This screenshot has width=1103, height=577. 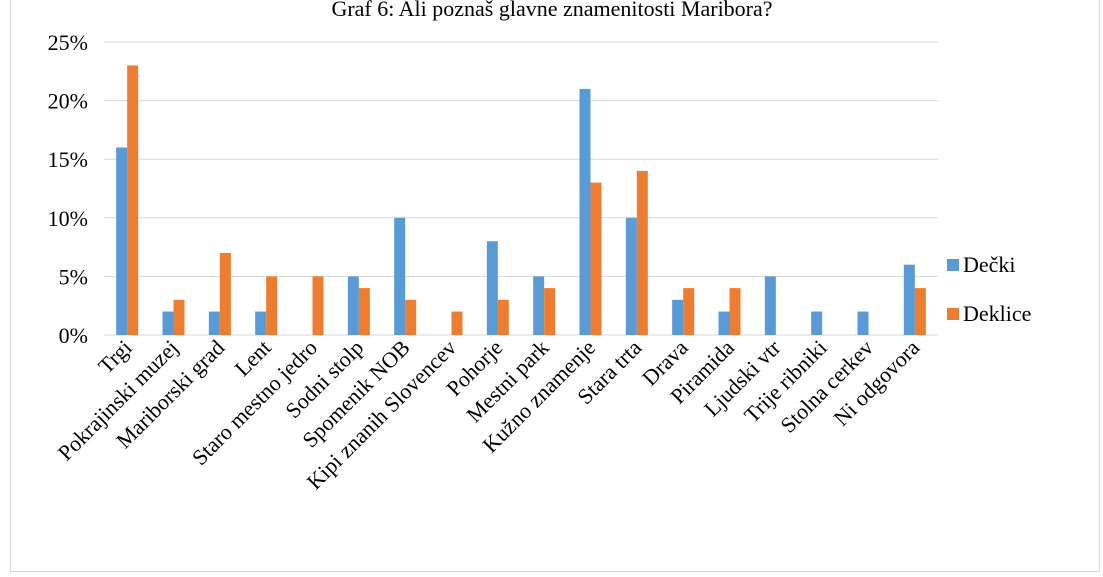 What do you see at coordinates (73, 276) in the screenshot?
I see `y-tick-label: 5%` at bounding box center [73, 276].